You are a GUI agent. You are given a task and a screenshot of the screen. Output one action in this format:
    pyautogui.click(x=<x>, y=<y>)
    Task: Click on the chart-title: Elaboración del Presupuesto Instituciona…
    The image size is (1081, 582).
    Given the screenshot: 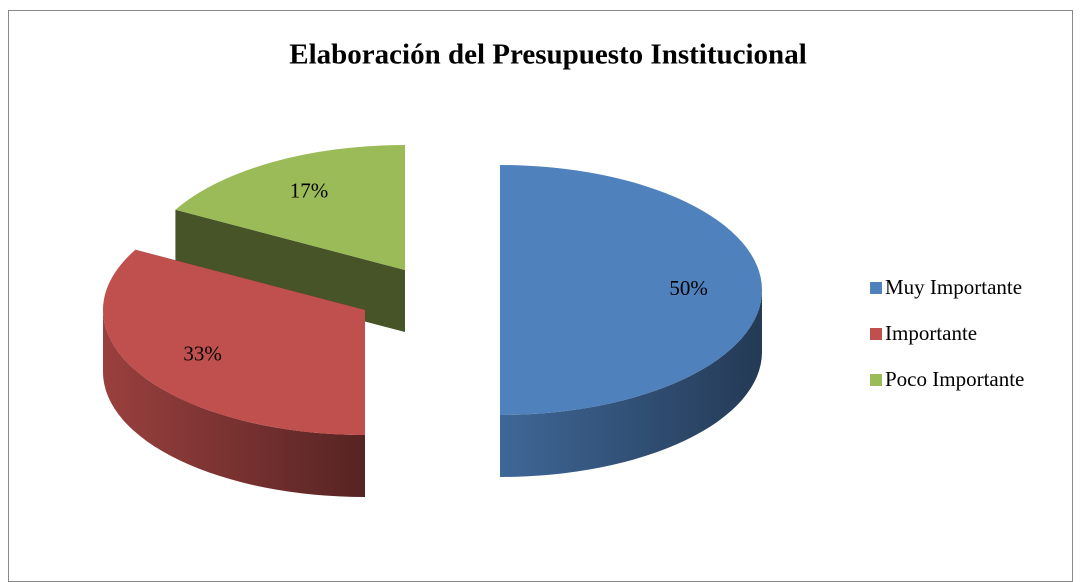 What is the action you would take?
    pyautogui.click(x=548, y=55)
    